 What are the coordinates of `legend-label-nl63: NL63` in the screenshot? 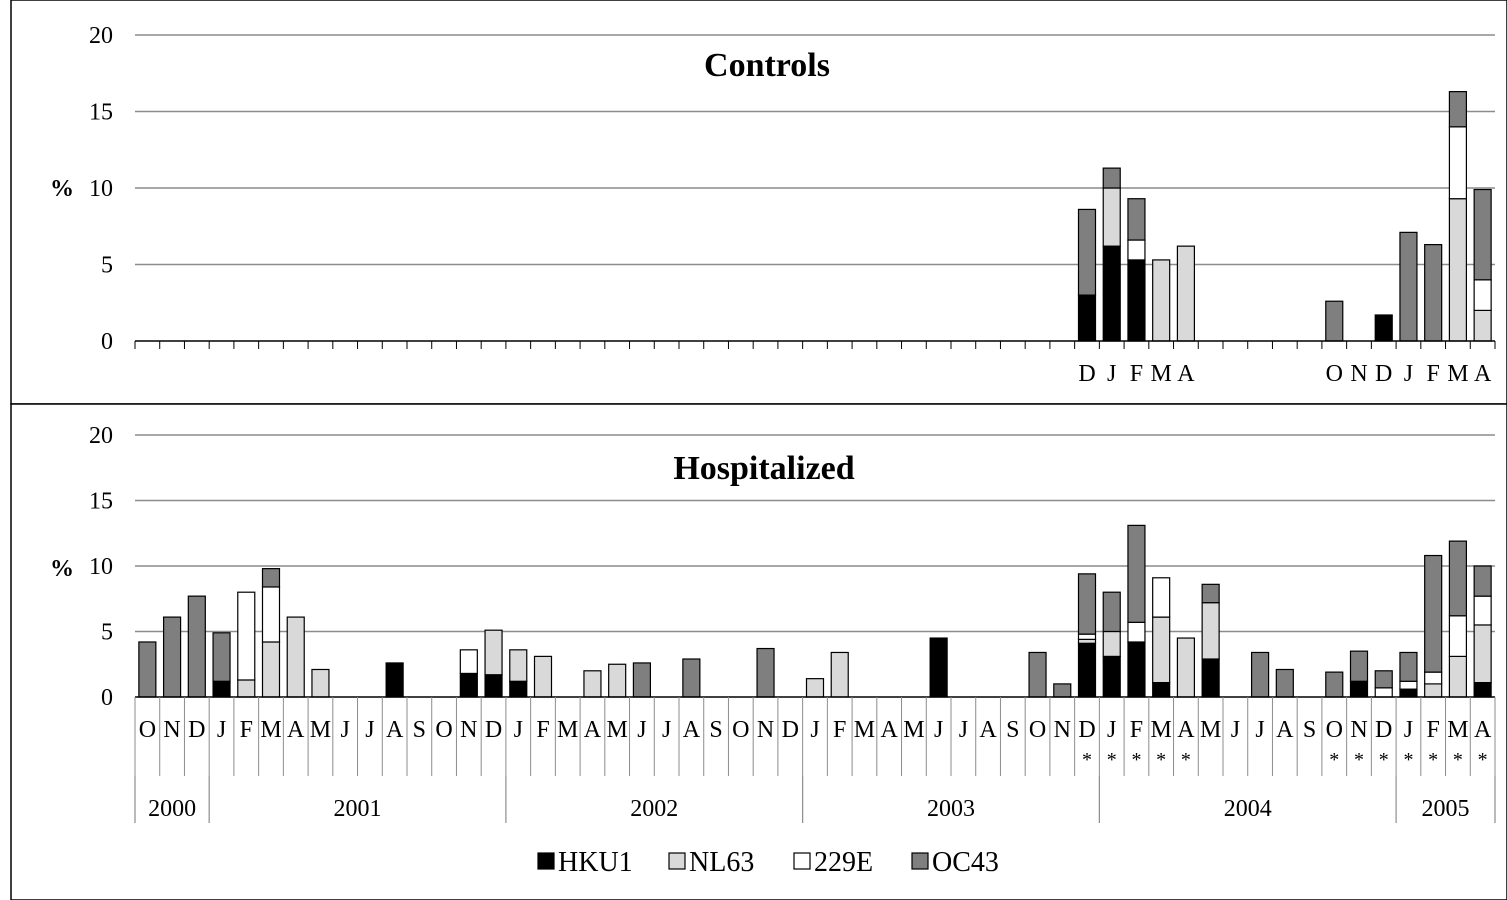 It's located at (721, 862).